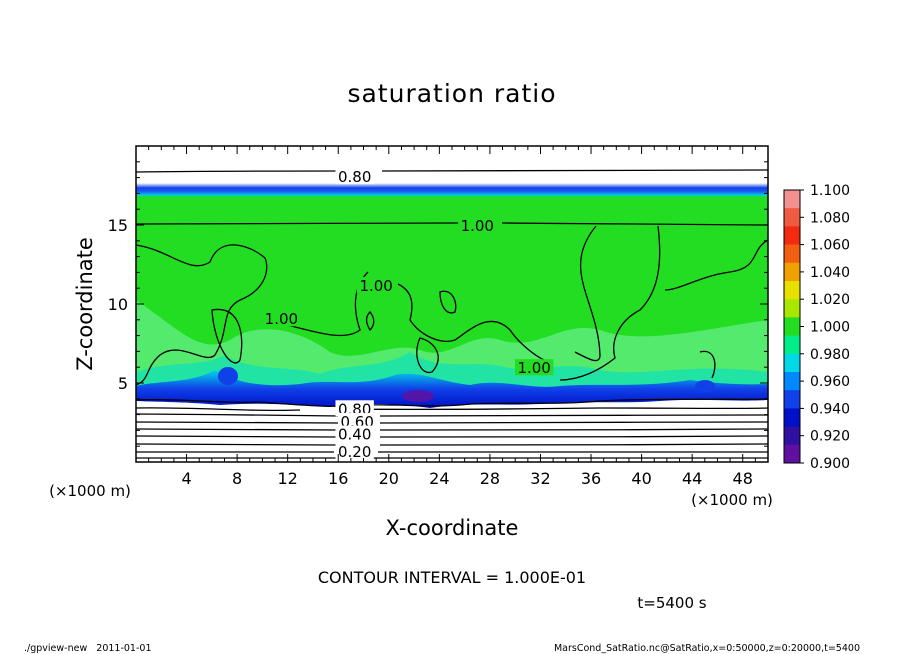 This screenshot has height=654, width=904. I want to click on field-low-band, so click(452, 389).